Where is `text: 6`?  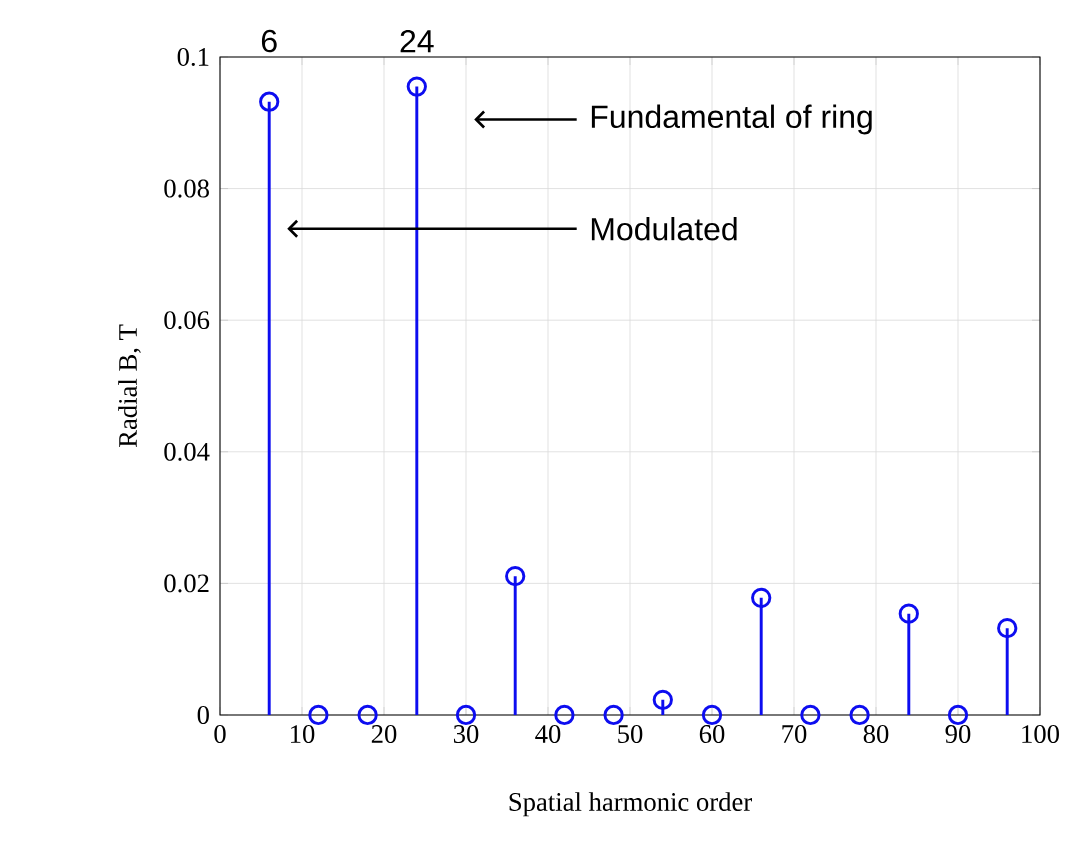 text: 6 is located at coordinates (269, 41).